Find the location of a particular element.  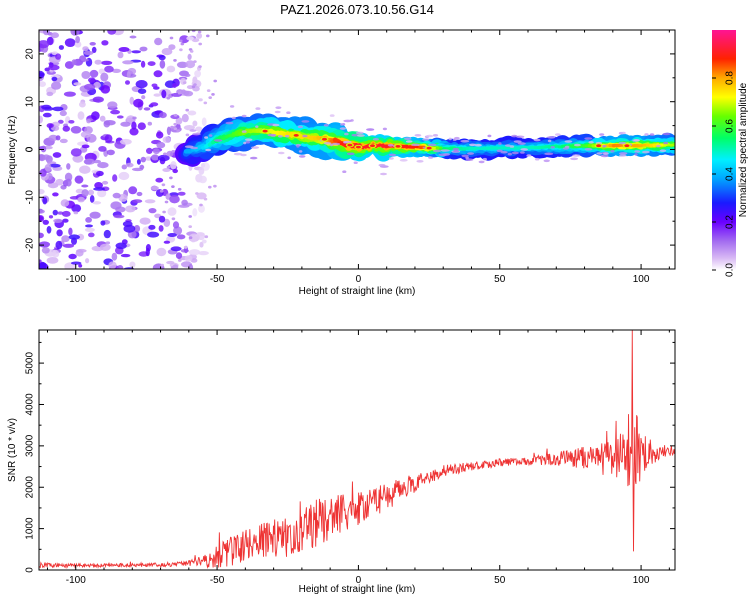

y-tick-label: -20 is located at coordinates (30, 244).